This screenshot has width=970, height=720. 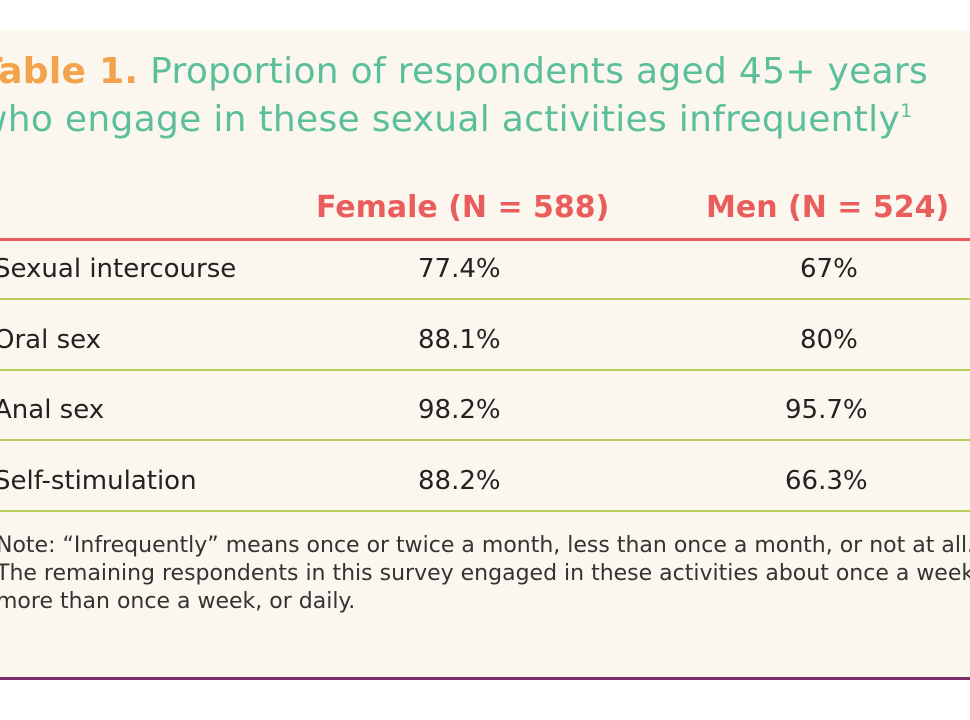 What do you see at coordinates (828, 207) in the screenshot?
I see `column-header-men: Men (N = 524)` at bounding box center [828, 207].